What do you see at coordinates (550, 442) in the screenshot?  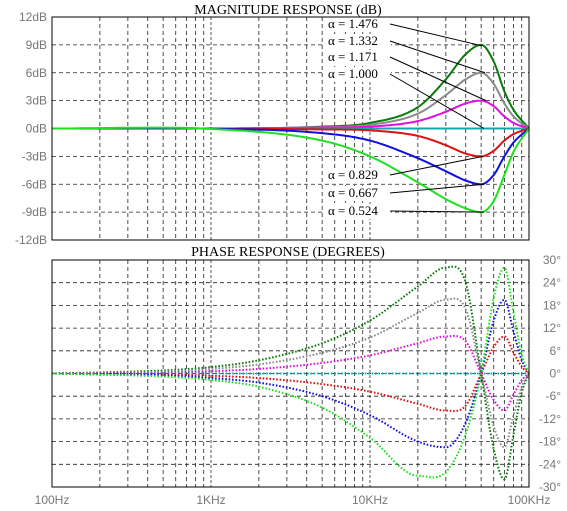 I see `phase-y-tick-label: -18°` at bounding box center [550, 442].